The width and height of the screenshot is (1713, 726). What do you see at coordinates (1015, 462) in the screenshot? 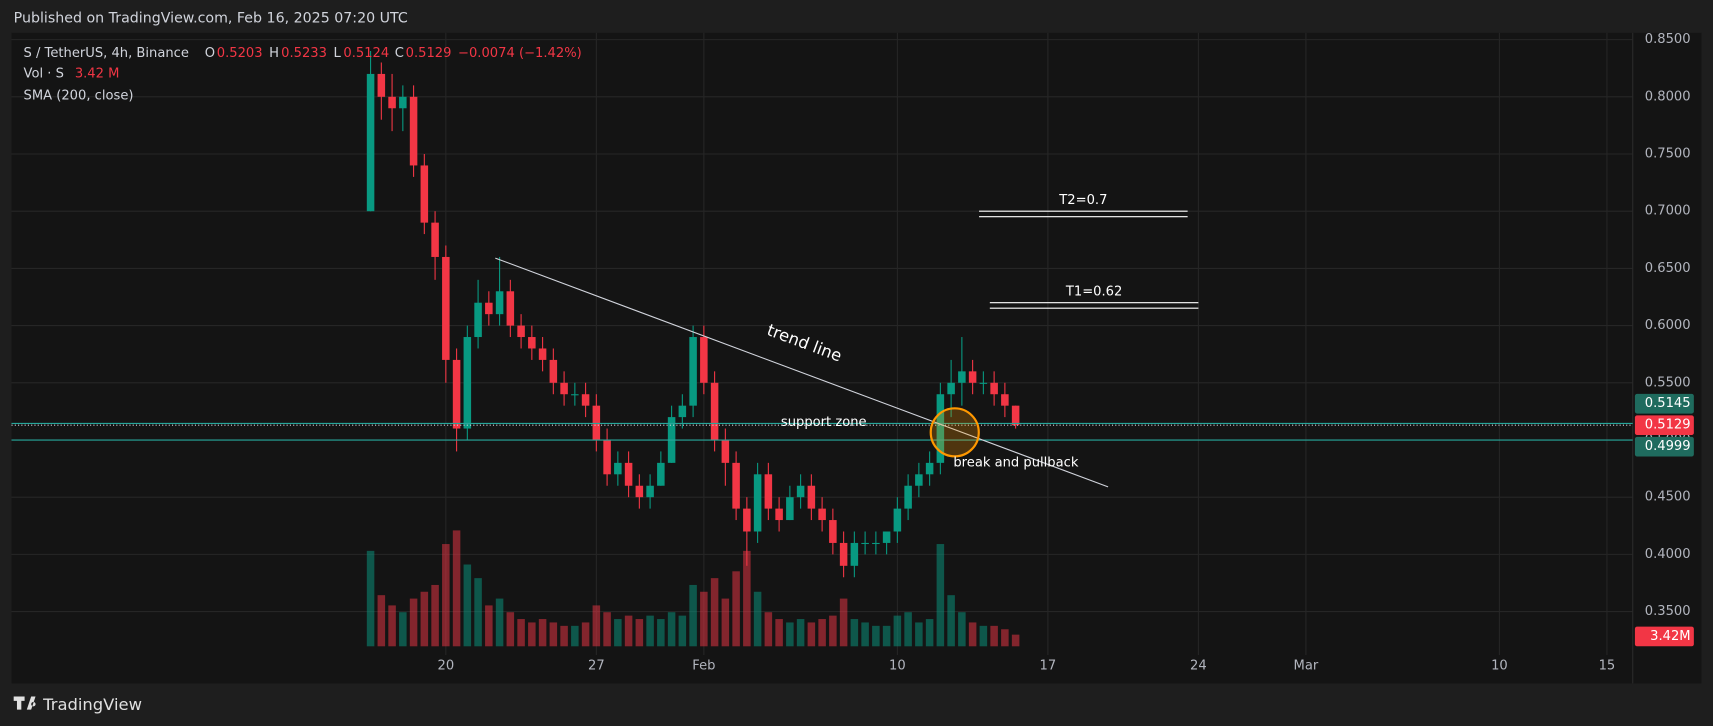
I see `pullback-label: break and pullback` at bounding box center [1015, 462].